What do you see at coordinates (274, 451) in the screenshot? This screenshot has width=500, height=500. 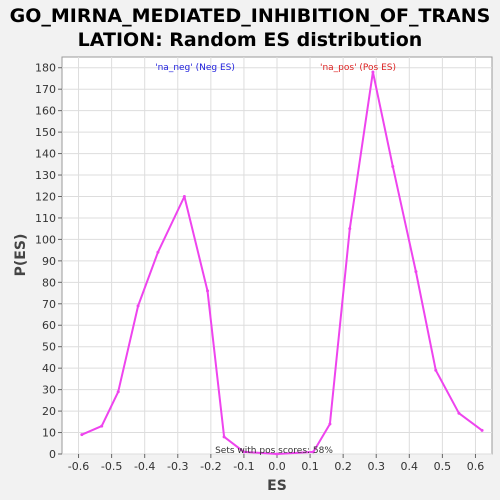 I see `pos-scores-annotation: Sets with pos scores: 58%` at bounding box center [274, 451].